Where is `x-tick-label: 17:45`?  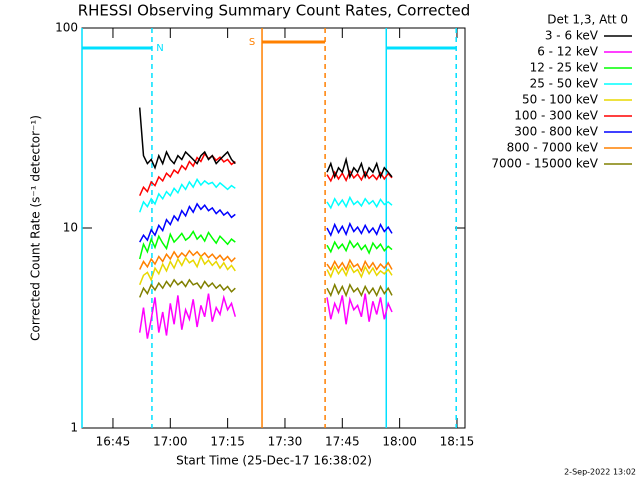
x-tick-label: 17:45 is located at coordinates (342, 442).